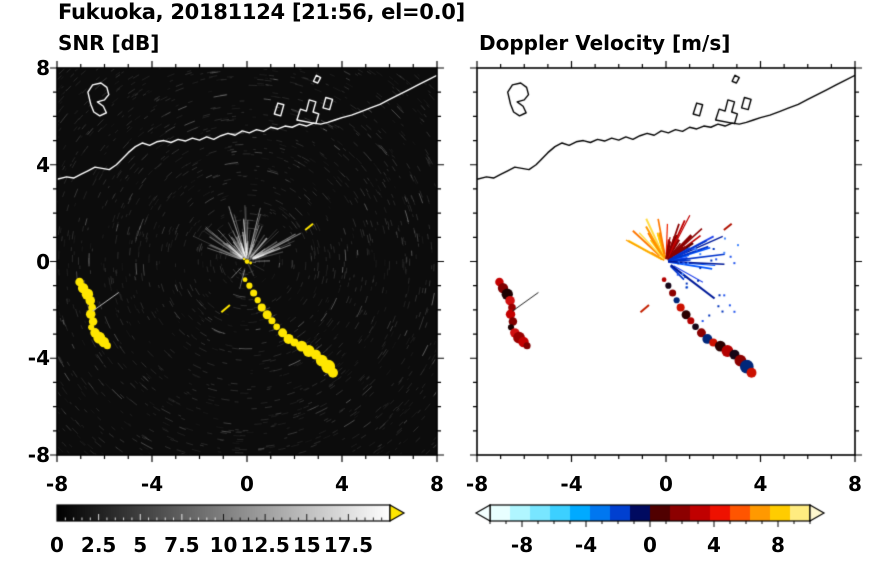 The height and width of the screenshot is (570, 870). What do you see at coordinates (38, 358) in the screenshot?
I see `y-tick-label: -4` at bounding box center [38, 358].